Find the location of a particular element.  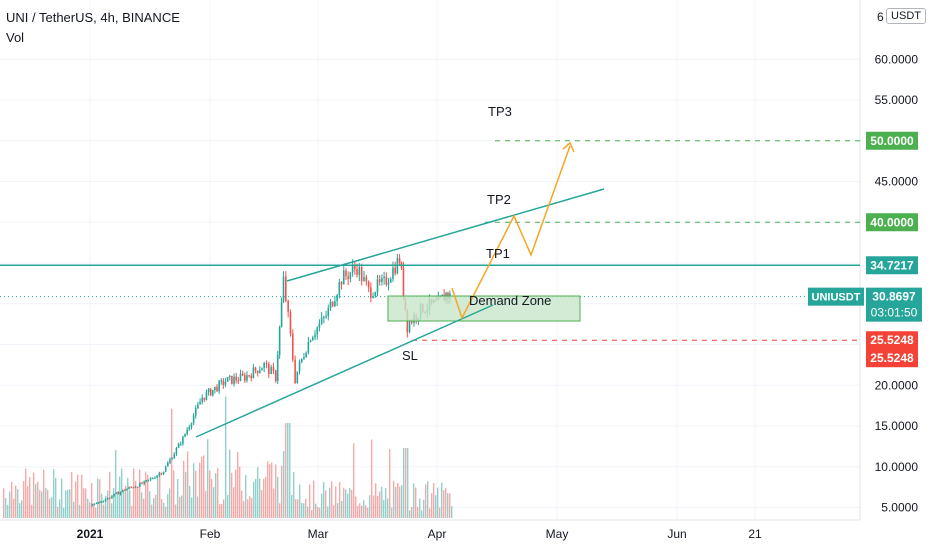

channel-upper-line is located at coordinates (445, 235).